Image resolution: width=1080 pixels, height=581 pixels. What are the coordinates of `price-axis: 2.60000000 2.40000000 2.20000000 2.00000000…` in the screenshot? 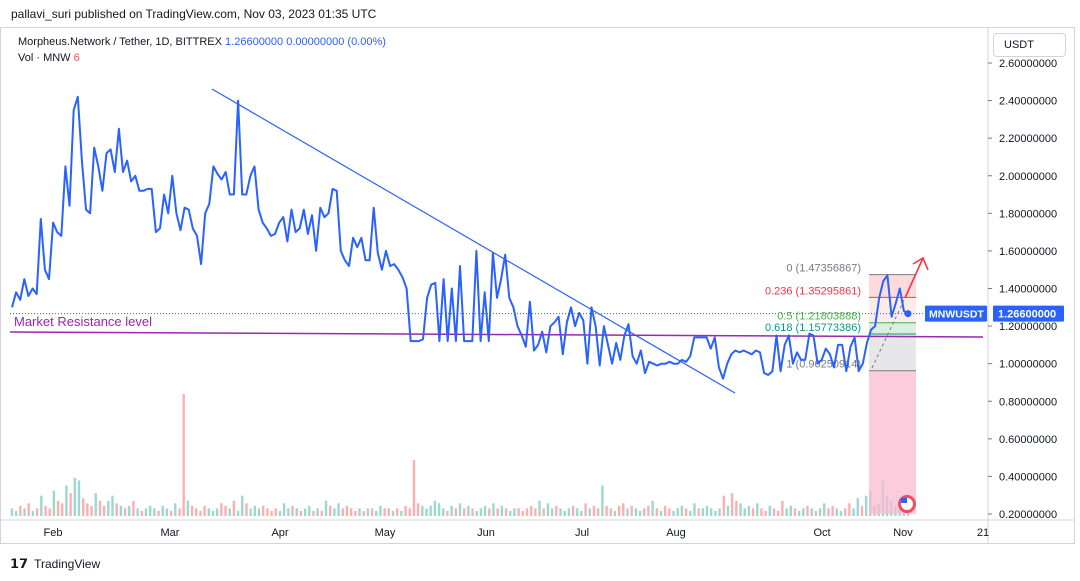 It's located at (994, 285).